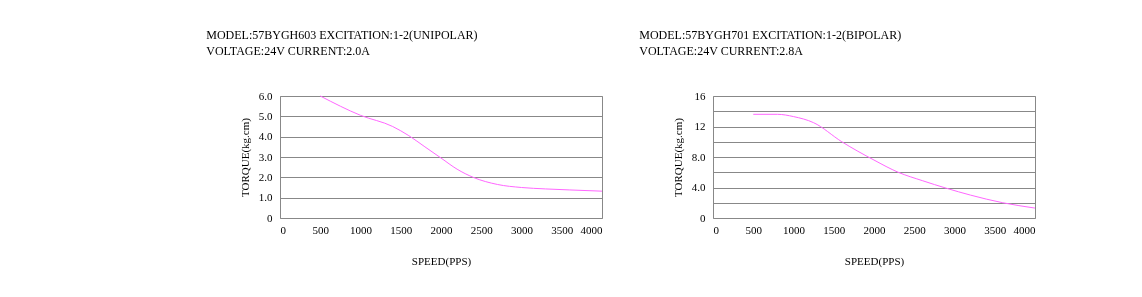  What do you see at coordinates (700, 95) in the screenshot?
I see `y-tick-label: 16` at bounding box center [700, 95].